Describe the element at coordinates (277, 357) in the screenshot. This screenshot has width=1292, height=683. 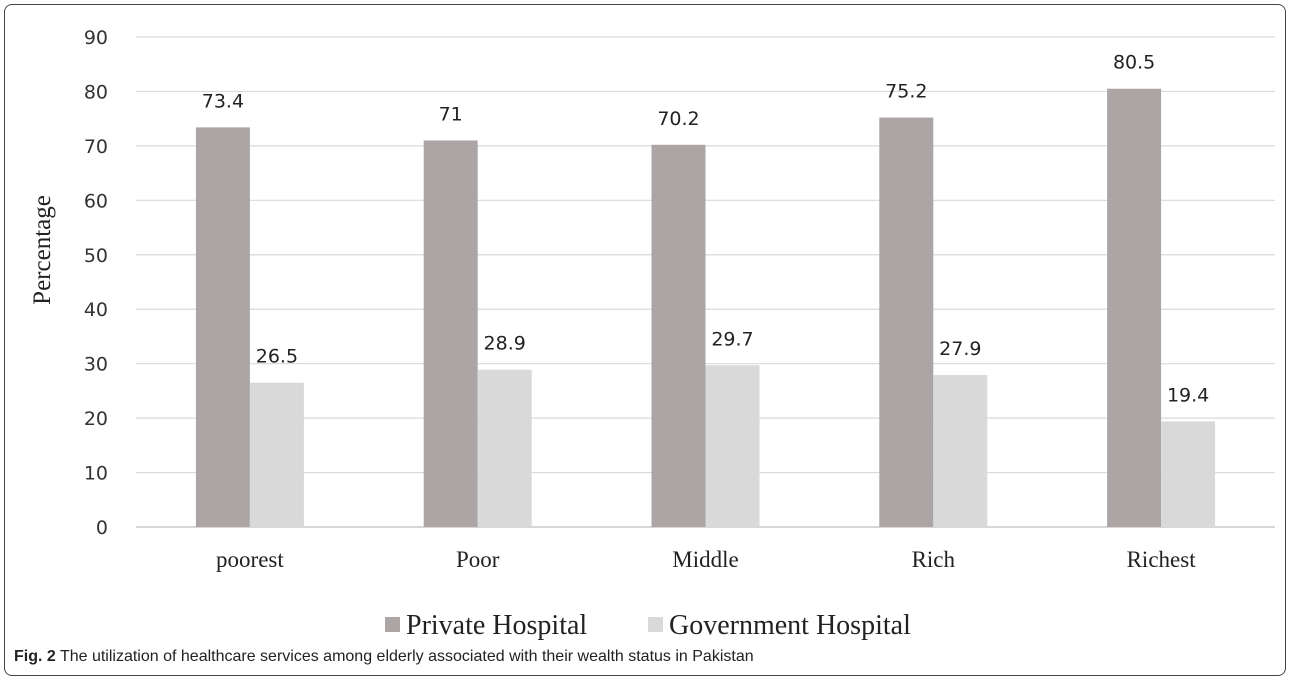
I see `data-label: 26.5` at that location.